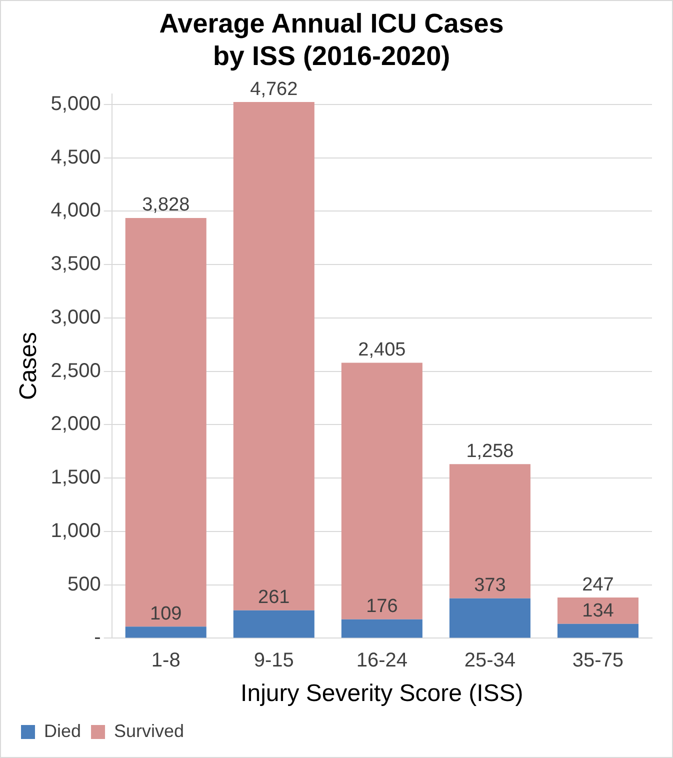  What do you see at coordinates (274, 89) in the screenshot?
I see `data-label: 4,762` at bounding box center [274, 89].